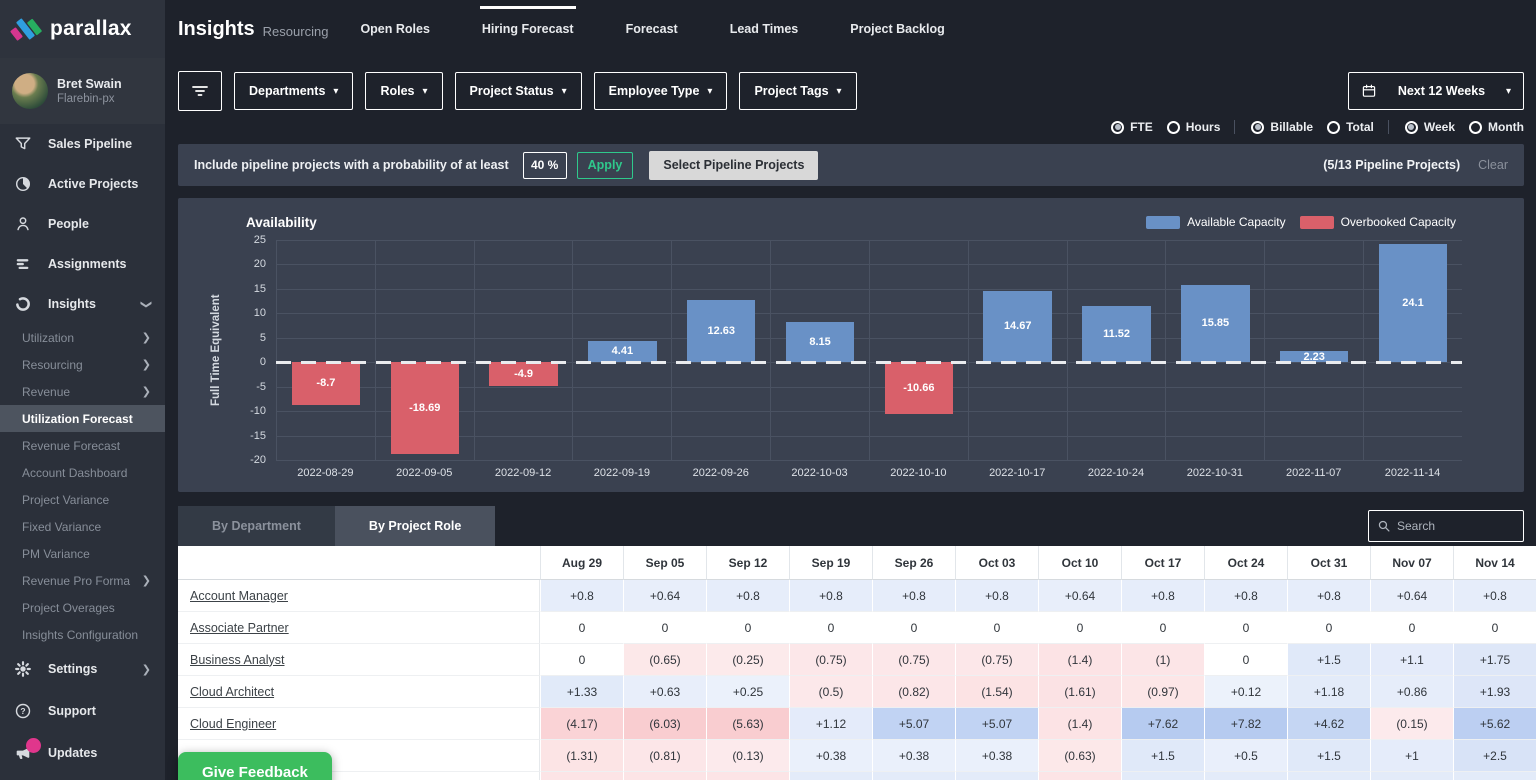 The height and width of the screenshot is (780, 1536). Describe the element at coordinates (764, 29) in the screenshot. I see `tab-lead-times: Lead Times` at that location.